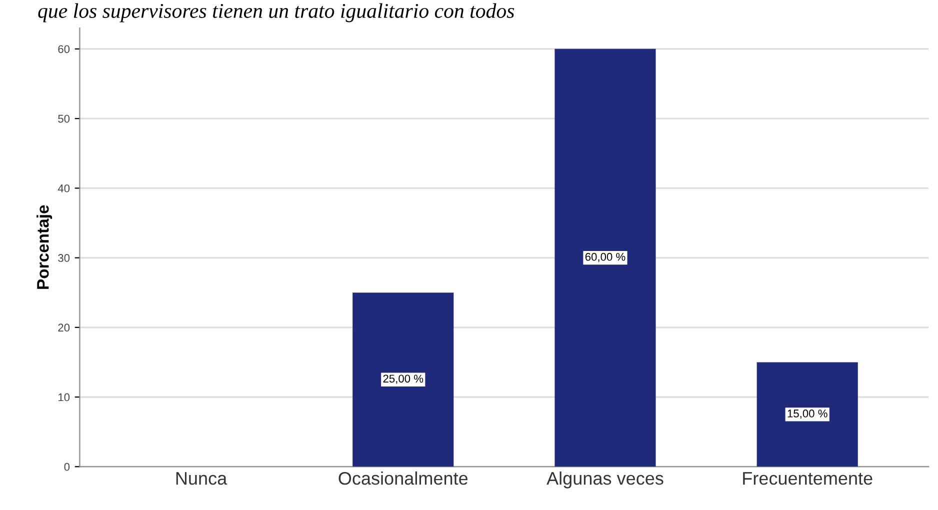  What do you see at coordinates (276, 12) in the screenshot?
I see `chart-title: que los supervisores tienen un trato igualitario con todos` at bounding box center [276, 12].